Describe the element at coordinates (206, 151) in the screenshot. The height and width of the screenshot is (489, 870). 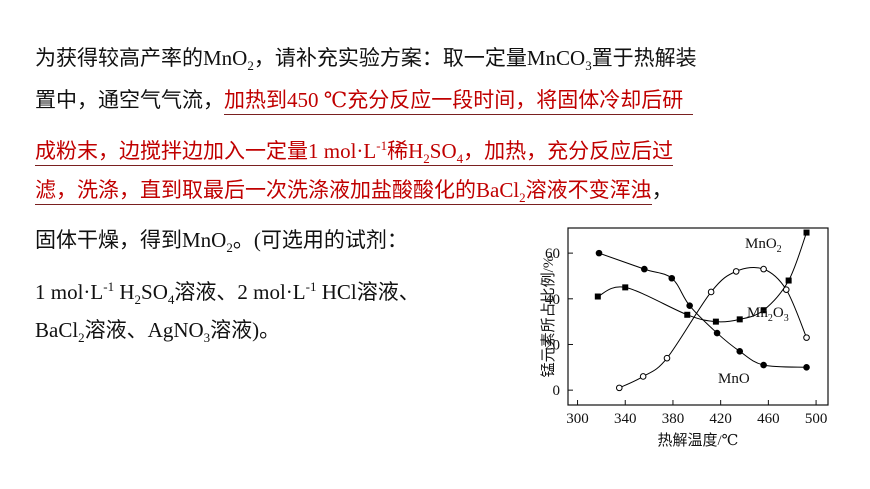
I see `text-run: 成粉末，边搅拌边加入一定量1 mol·L` at that location.